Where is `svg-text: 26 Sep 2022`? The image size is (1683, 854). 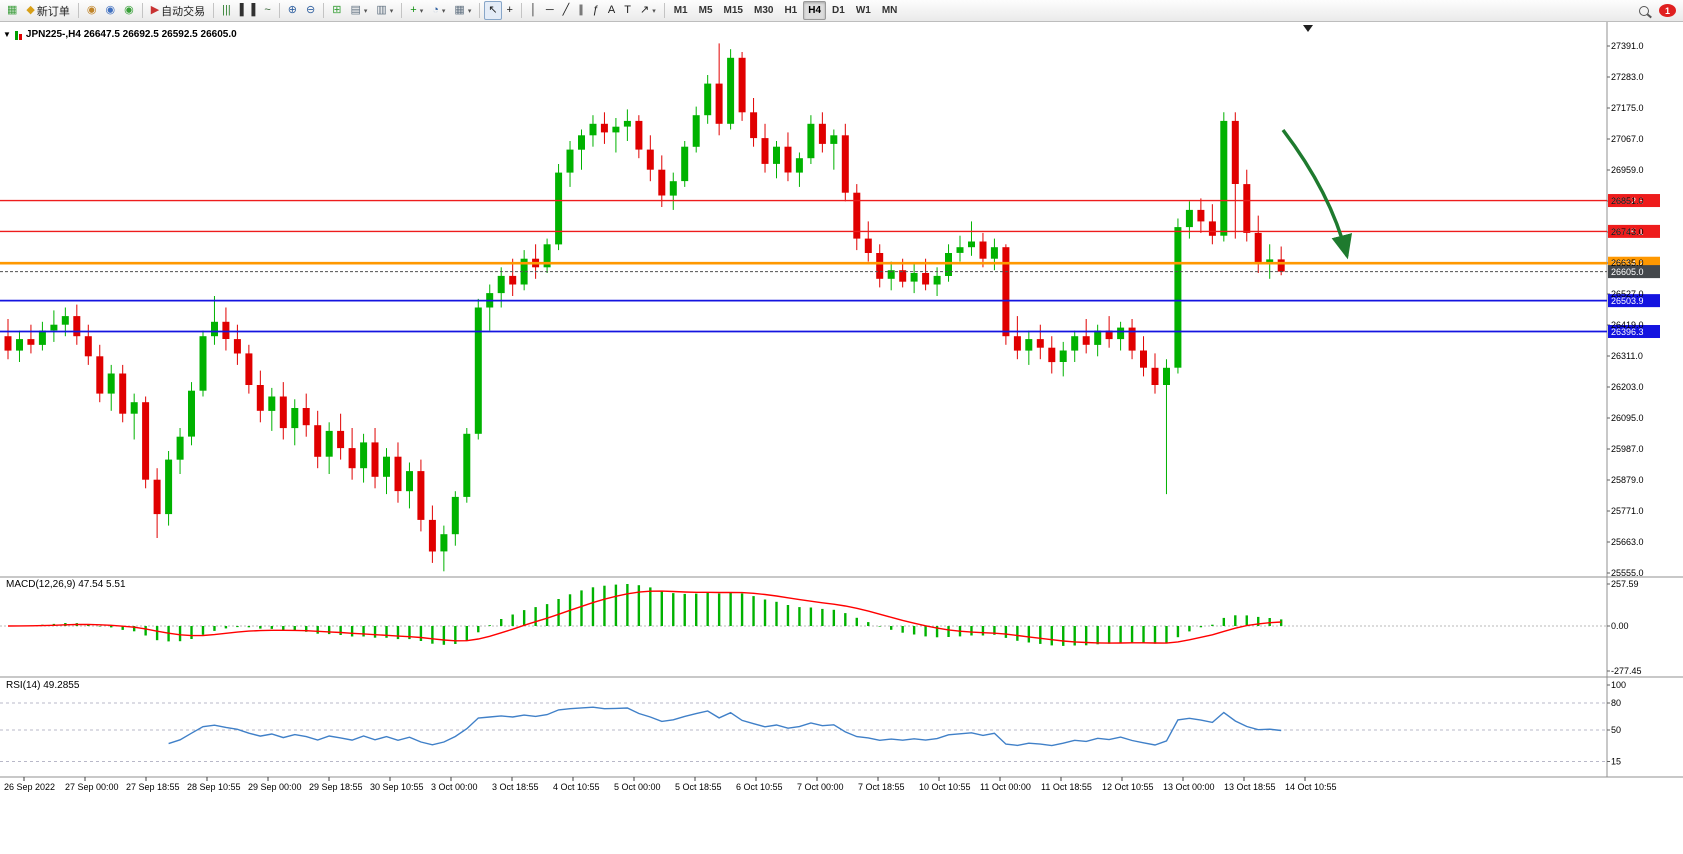 svg-text: 26 Sep 2022 is located at coordinates (29, 787).